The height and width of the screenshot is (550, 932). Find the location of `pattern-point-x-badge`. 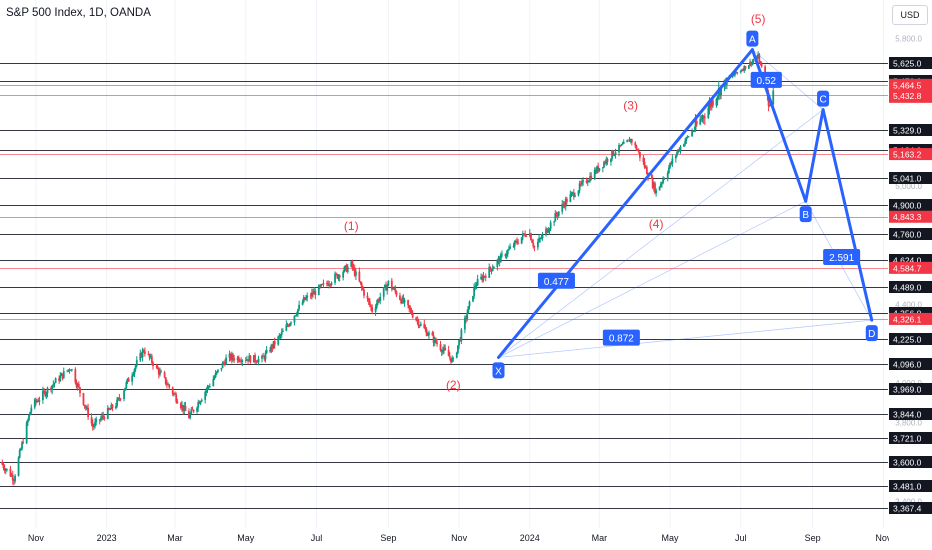

pattern-point-x-badge is located at coordinates (498, 370).